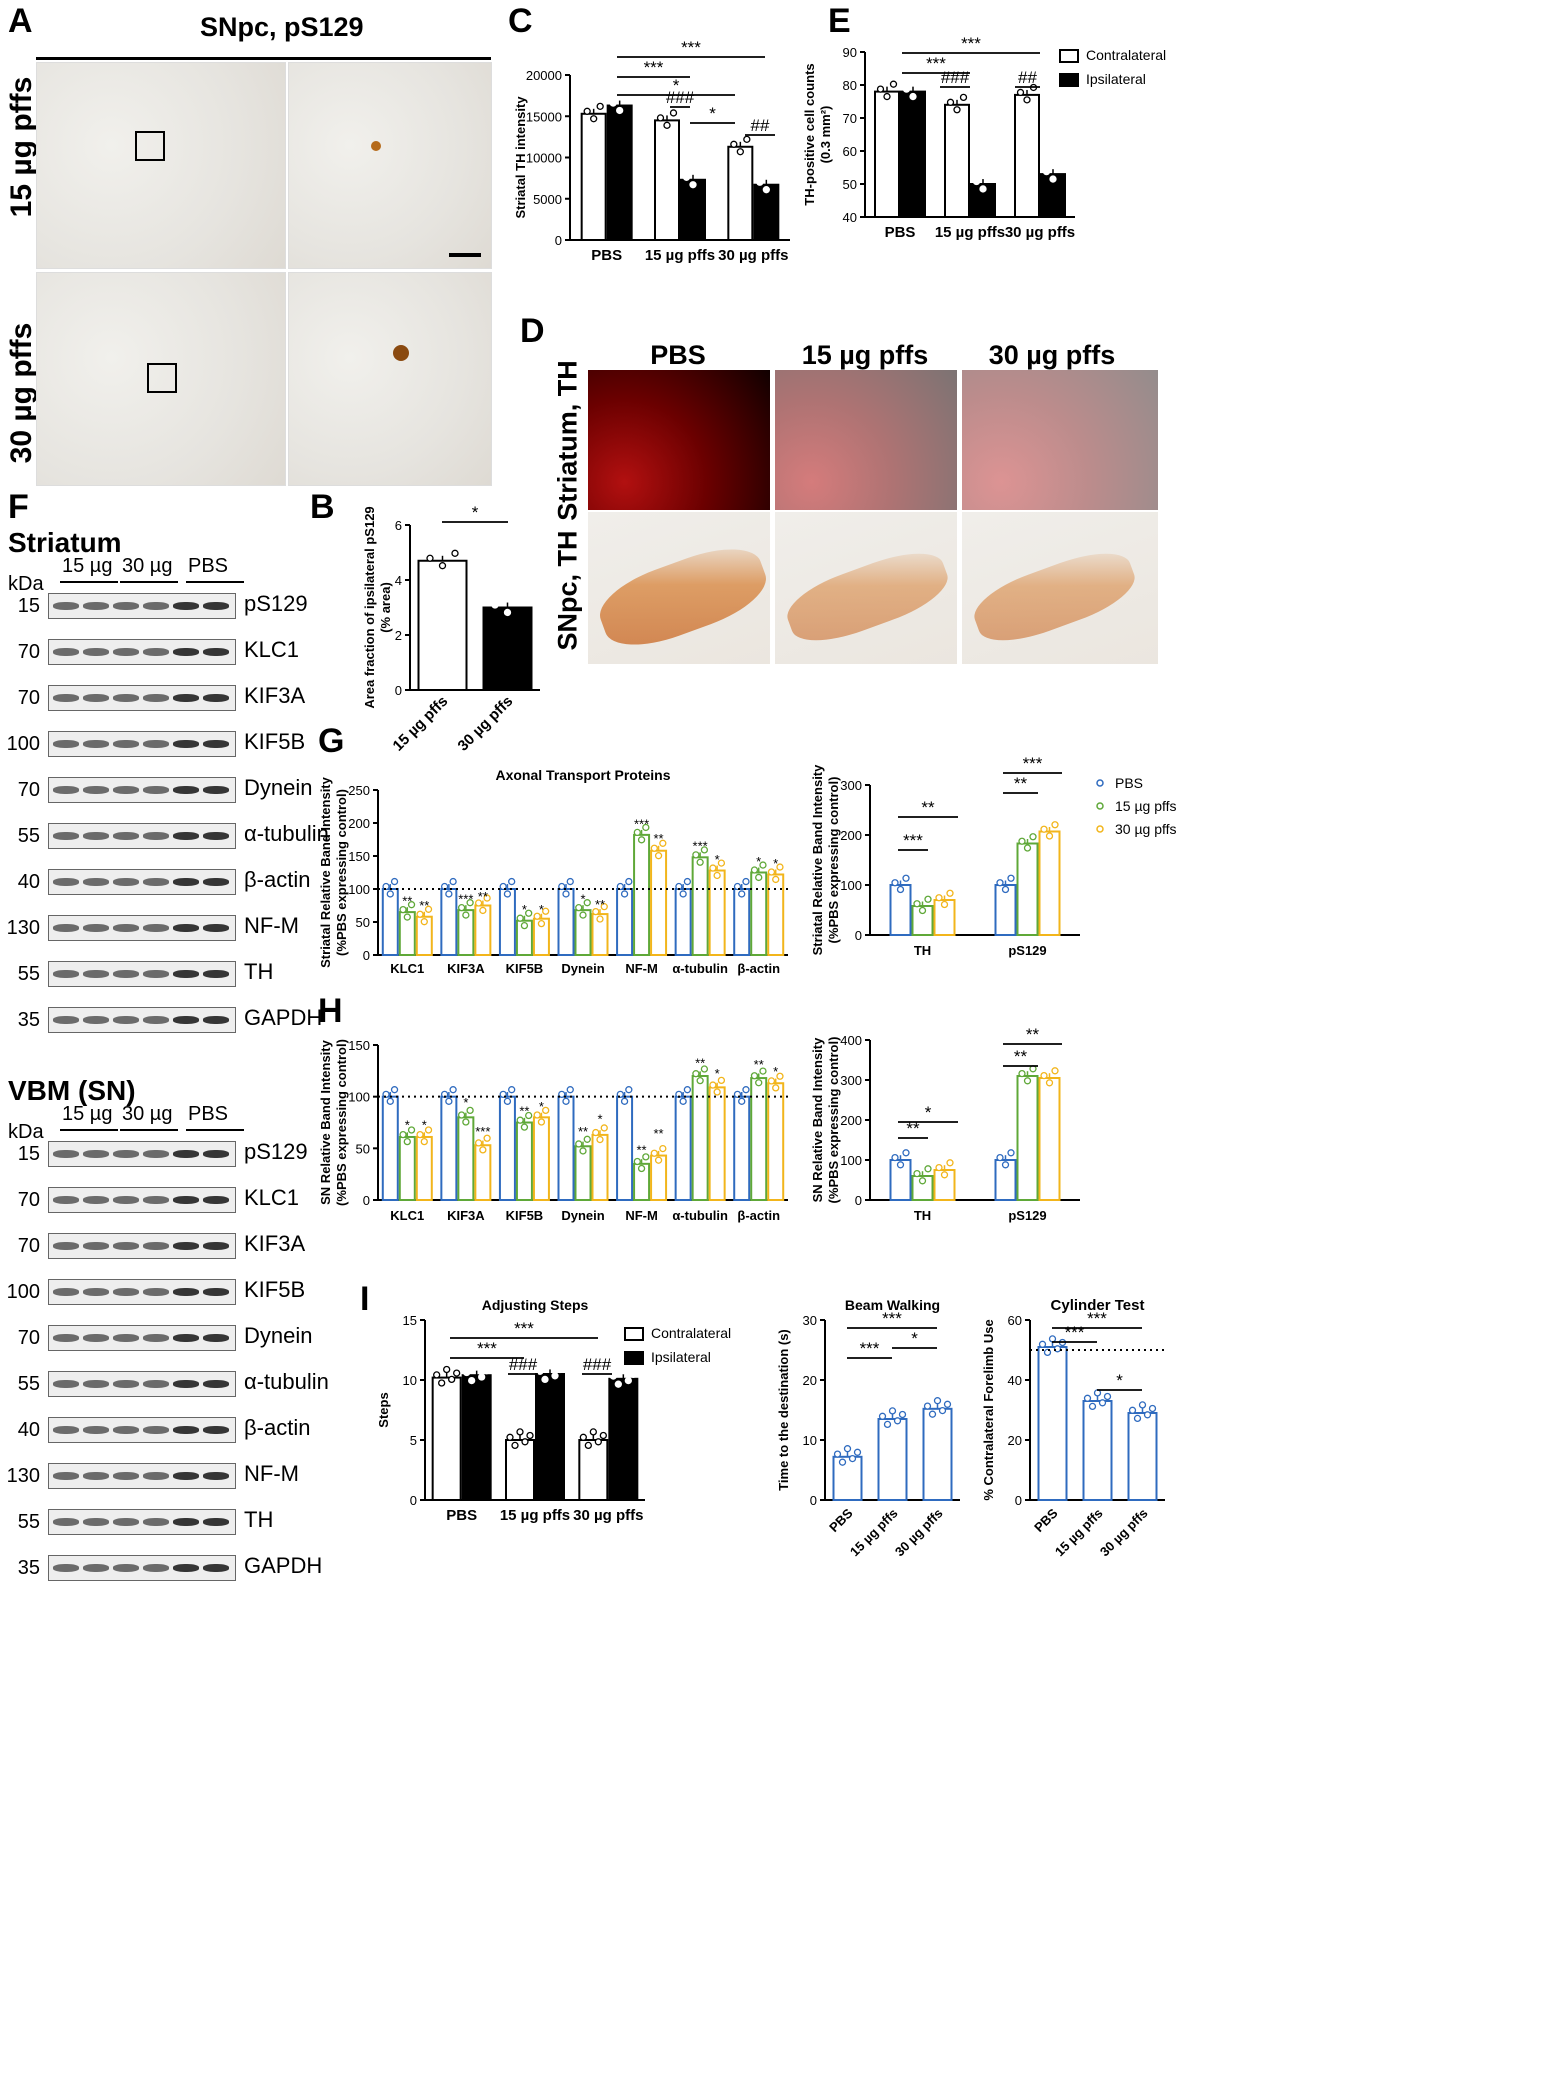 The image size is (1559, 2096). What do you see at coordinates (398, 580) in the screenshot?
I see `y-tick-label: 4` at bounding box center [398, 580].